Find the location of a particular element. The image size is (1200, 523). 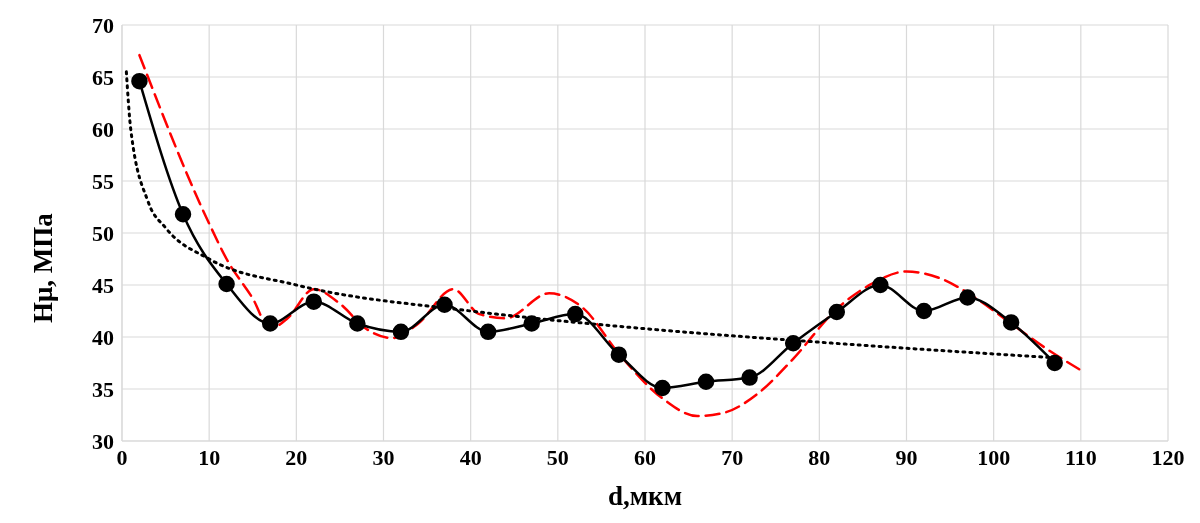

y-tick-label: 30 is located at coordinates (103, 441).